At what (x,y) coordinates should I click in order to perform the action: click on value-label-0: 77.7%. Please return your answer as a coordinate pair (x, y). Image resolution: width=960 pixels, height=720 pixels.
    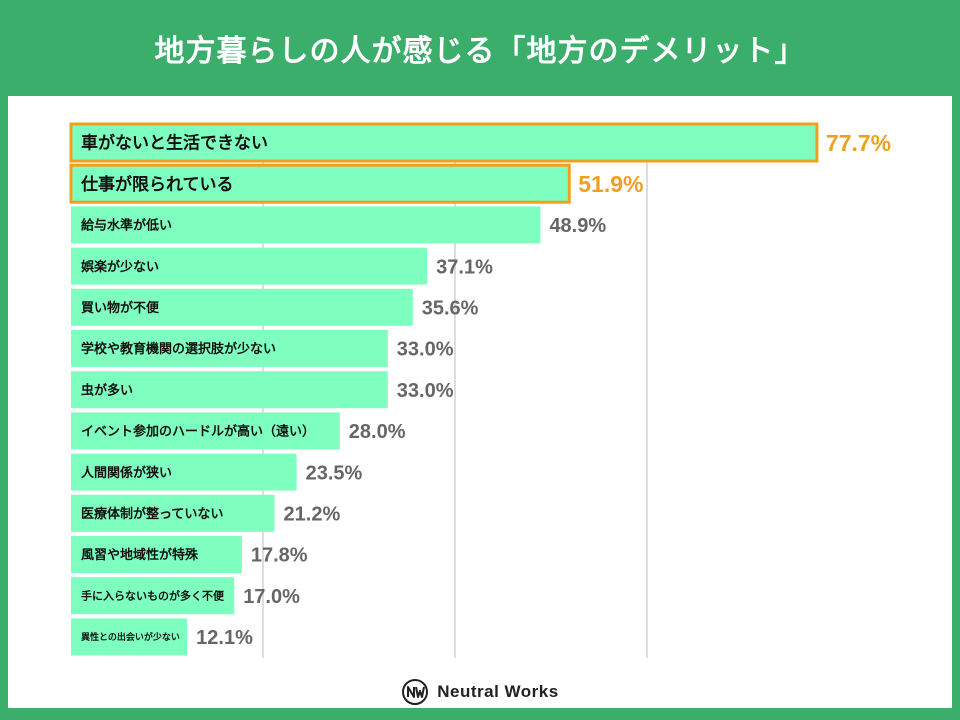
    Looking at the image, I should click on (858, 143).